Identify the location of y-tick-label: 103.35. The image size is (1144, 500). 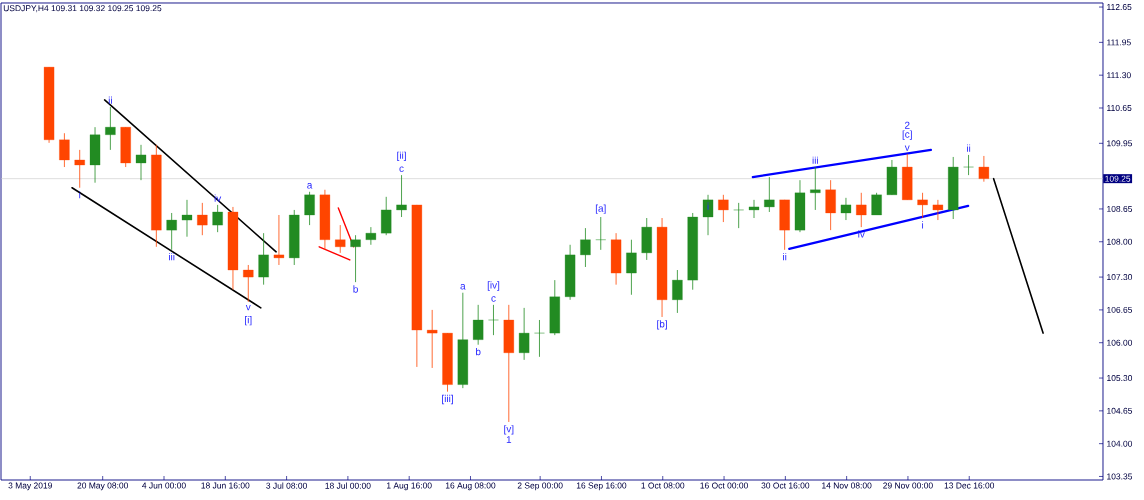
(1120, 476).